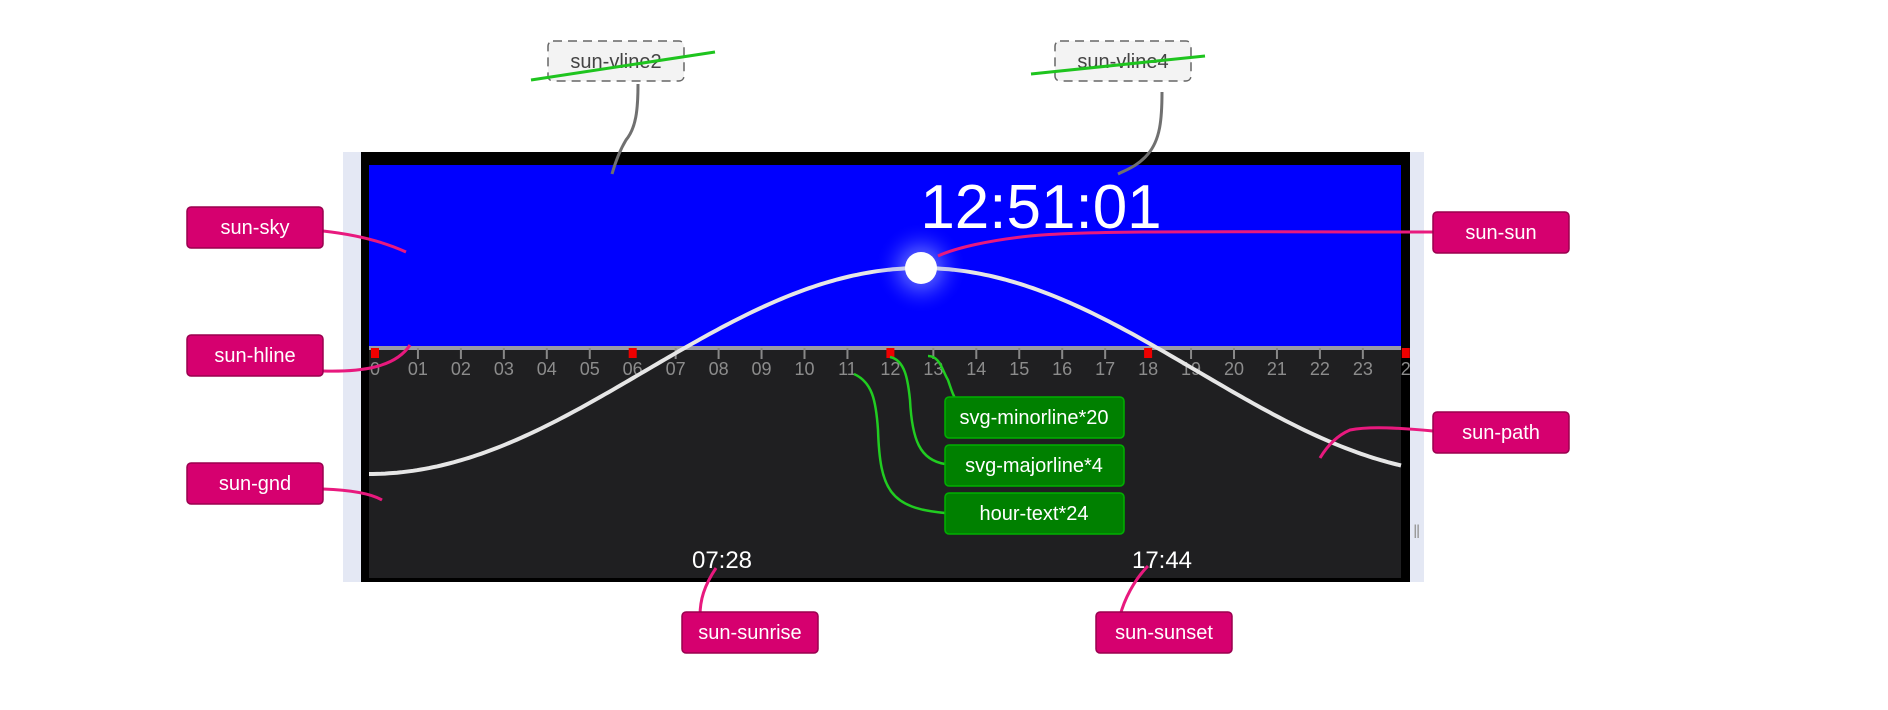 The image size is (1888, 710). I want to click on sun-path-connector, so click(1376, 442).